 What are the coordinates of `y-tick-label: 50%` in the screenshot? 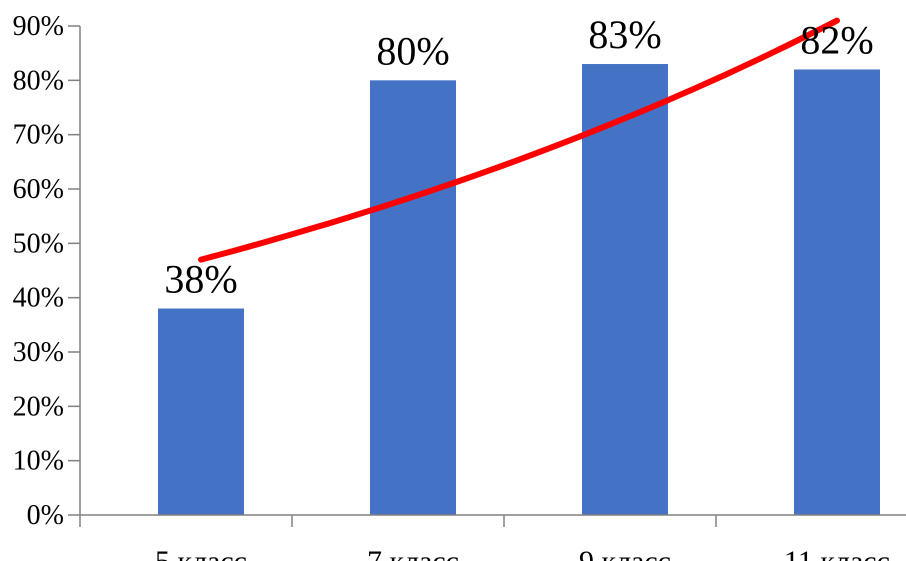 It's located at (38, 243).